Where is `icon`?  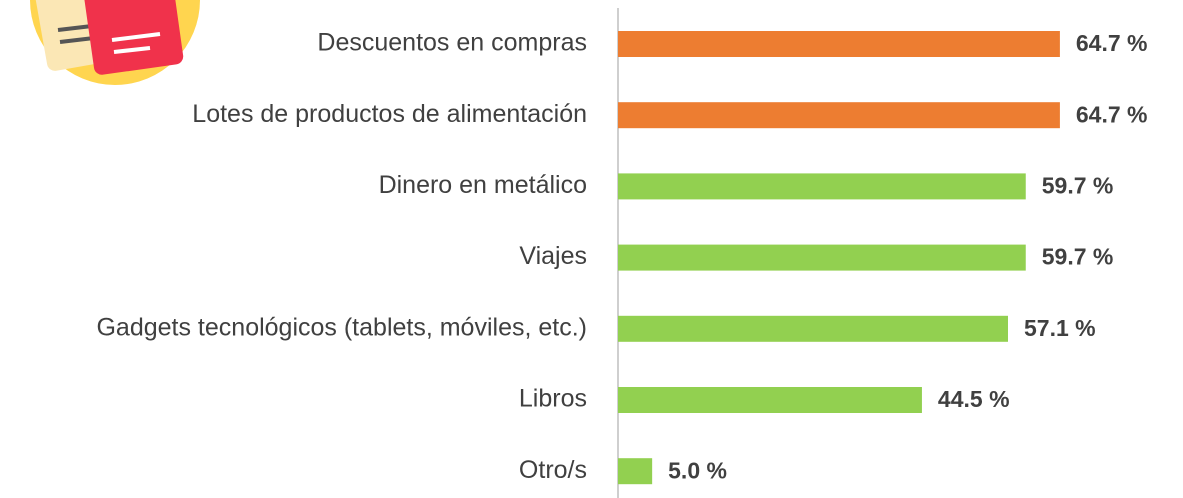 icon is located at coordinates (115, 42).